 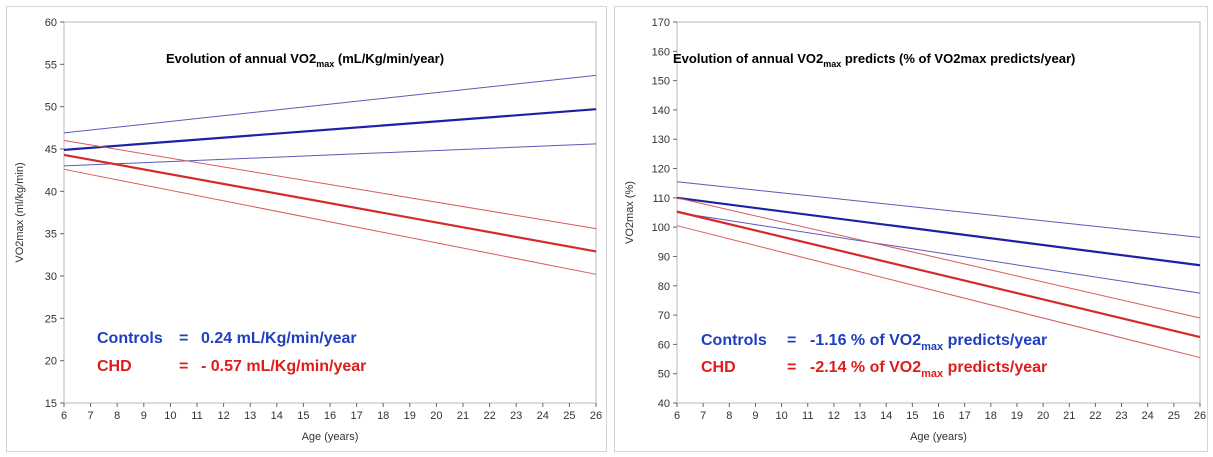 I want to click on y-tick-label: 100, so click(x=661, y=228).